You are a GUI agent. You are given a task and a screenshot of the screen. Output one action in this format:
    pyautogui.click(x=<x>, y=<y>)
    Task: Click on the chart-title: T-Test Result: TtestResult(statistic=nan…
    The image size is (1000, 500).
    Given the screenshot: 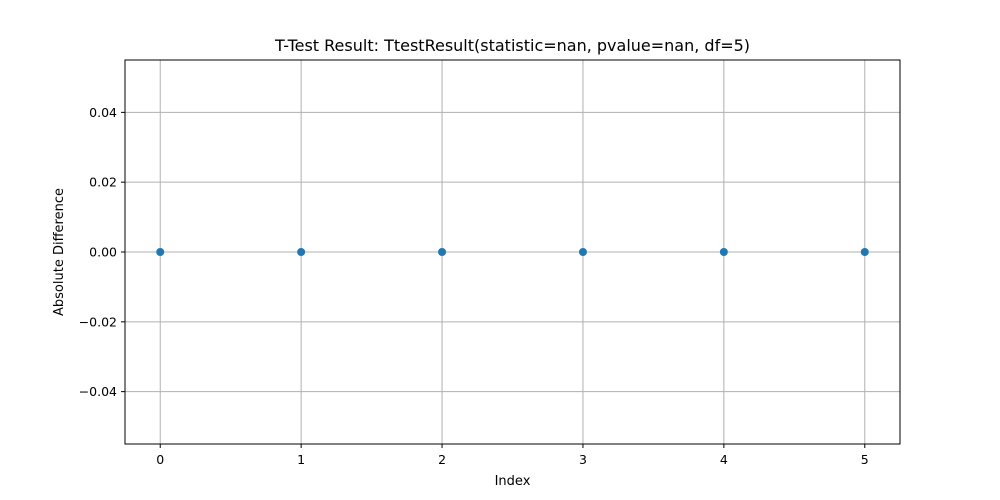 What is the action you would take?
    pyautogui.click(x=512, y=45)
    